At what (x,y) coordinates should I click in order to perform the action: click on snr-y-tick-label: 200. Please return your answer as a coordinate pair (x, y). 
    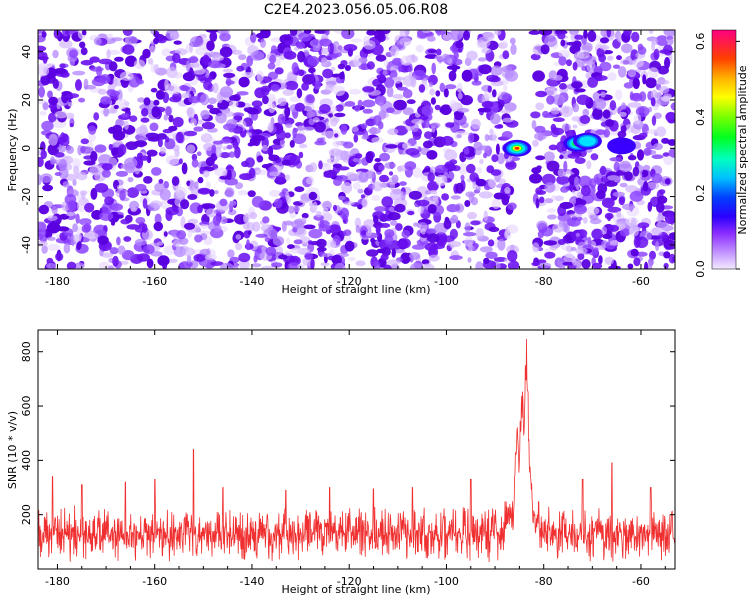
    Looking at the image, I should click on (26, 514).